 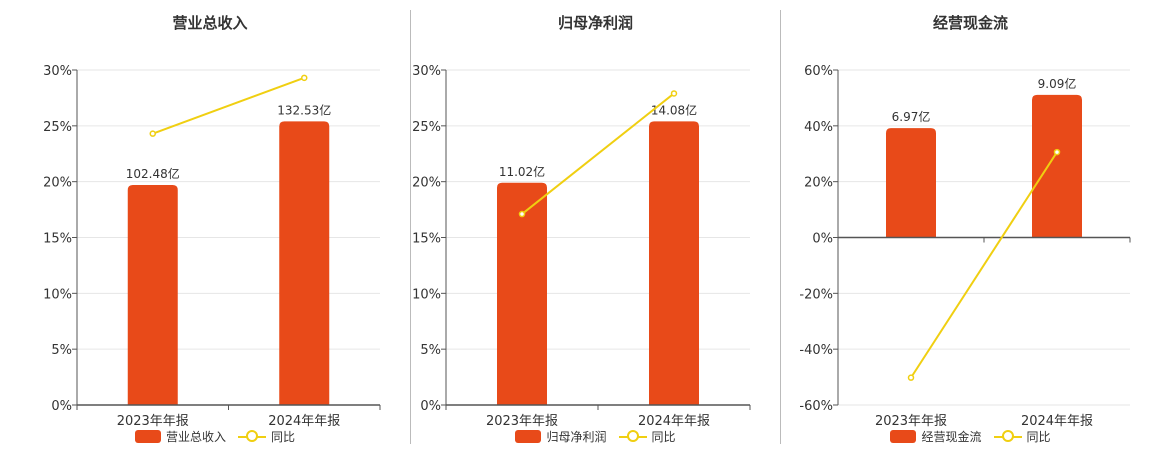 I want to click on y-tick-label: -40%, so click(x=816, y=350).